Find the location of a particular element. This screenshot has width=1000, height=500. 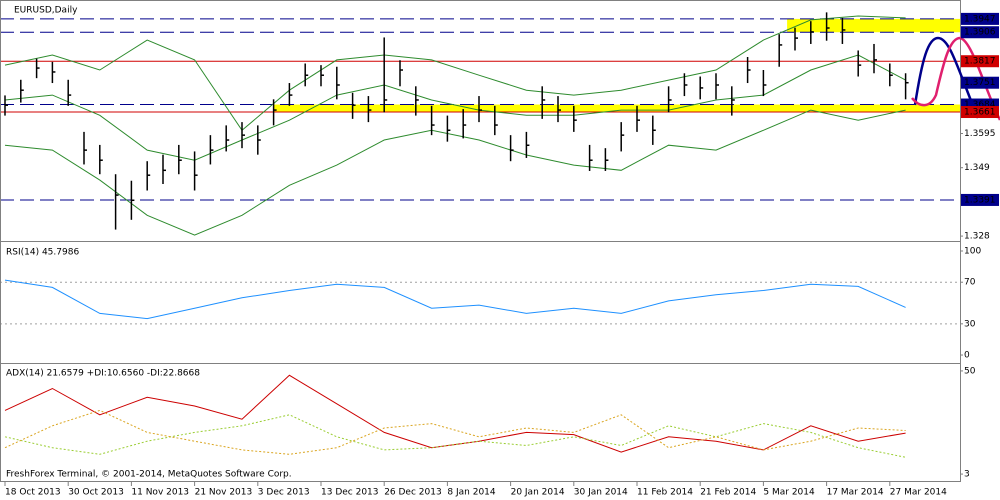

rsi-tick-label: 70 is located at coordinates (970, 283).